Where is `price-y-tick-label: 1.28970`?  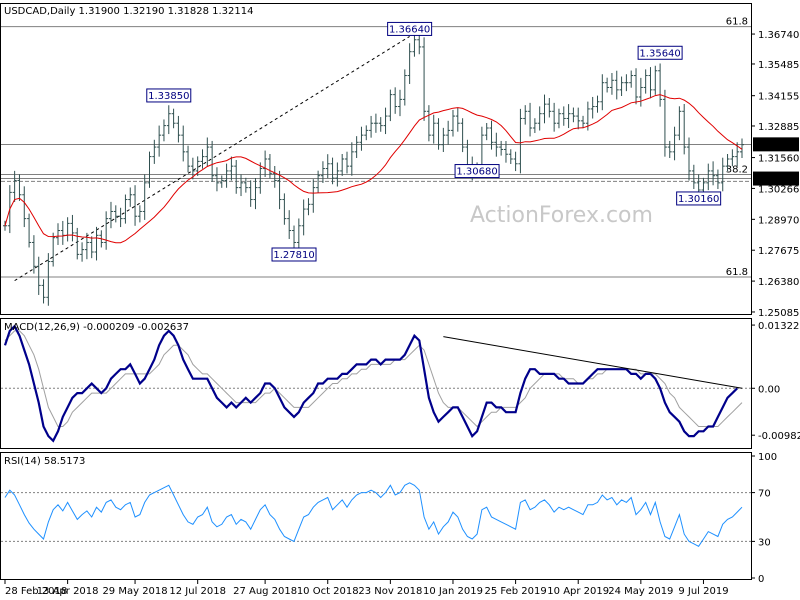 price-y-tick-label: 1.28970 is located at coordinates (778, 220).